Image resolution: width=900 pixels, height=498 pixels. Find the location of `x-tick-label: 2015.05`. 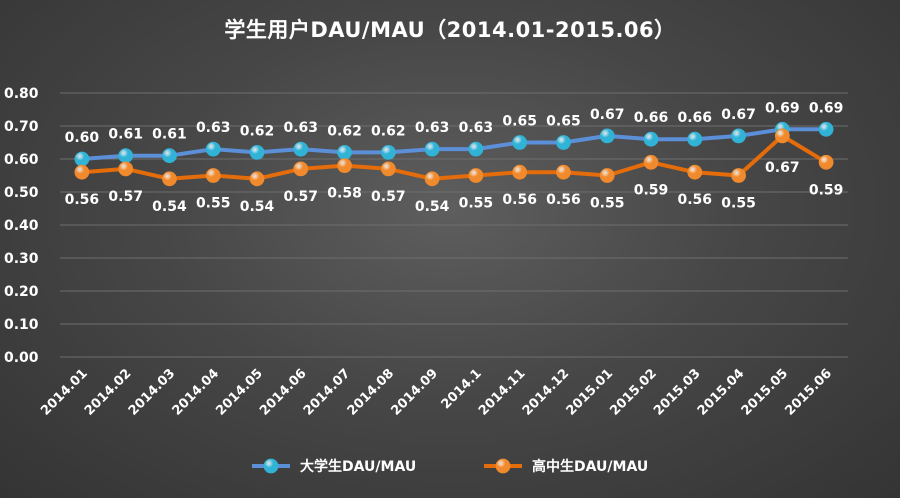

x-tick-label: 2015.05 is located at coordinates (765, 392).